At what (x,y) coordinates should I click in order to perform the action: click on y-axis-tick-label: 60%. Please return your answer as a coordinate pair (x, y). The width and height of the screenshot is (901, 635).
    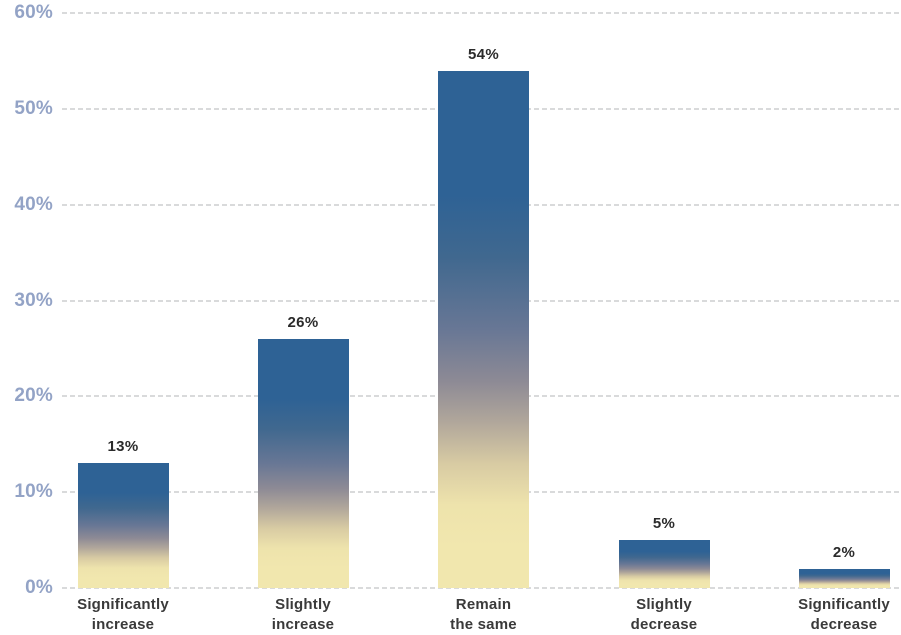
    Looking at the image, I should click on (33, 12).